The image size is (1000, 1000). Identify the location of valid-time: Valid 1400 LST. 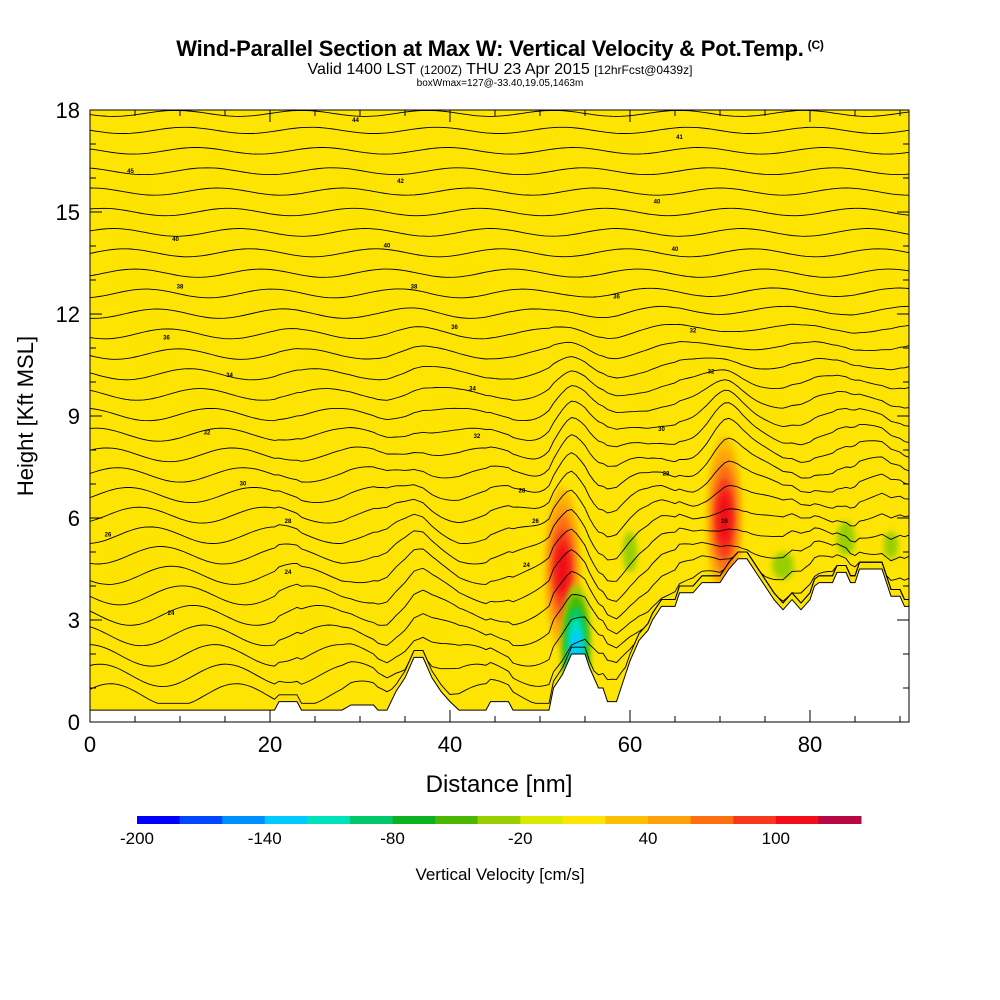
(361, 69).